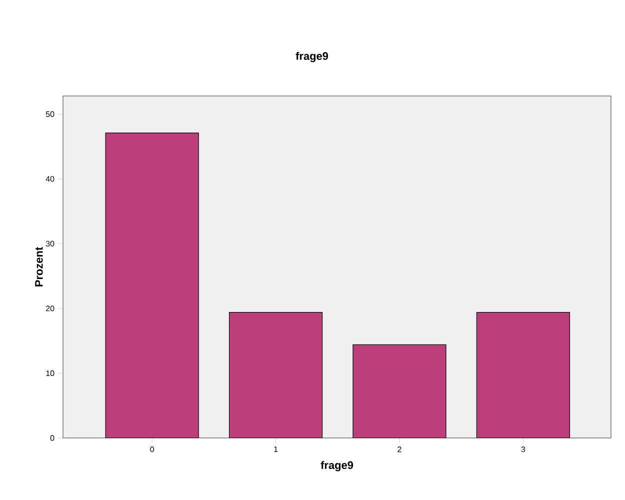 This screenshot has width=625, height=500. What do you see at coordinates (312, 57) in the screenshot?
I see `chart-title: frage9` at bounding box center [312, 57].